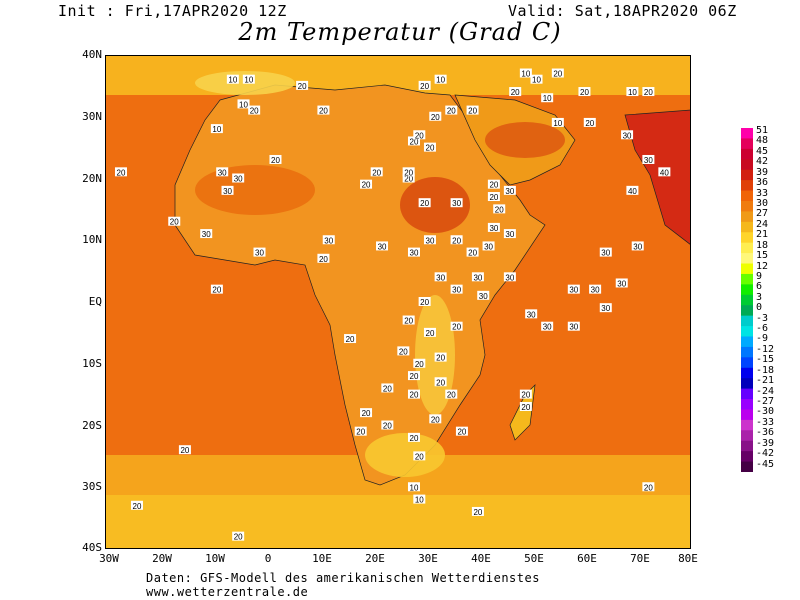  What do you see at coordinates (95, 301) in the screenshot?
I see `lat-label-eq: EQ` at bounding box center [95, 301].